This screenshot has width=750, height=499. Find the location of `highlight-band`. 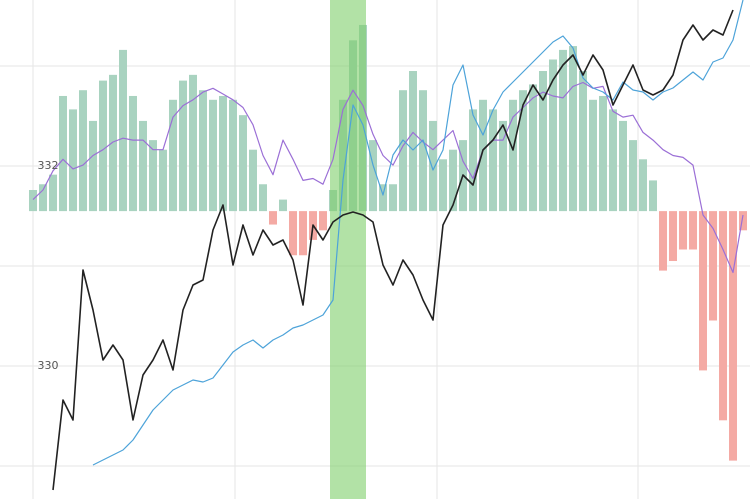

highlight-band is located at coordinates (348, 249).